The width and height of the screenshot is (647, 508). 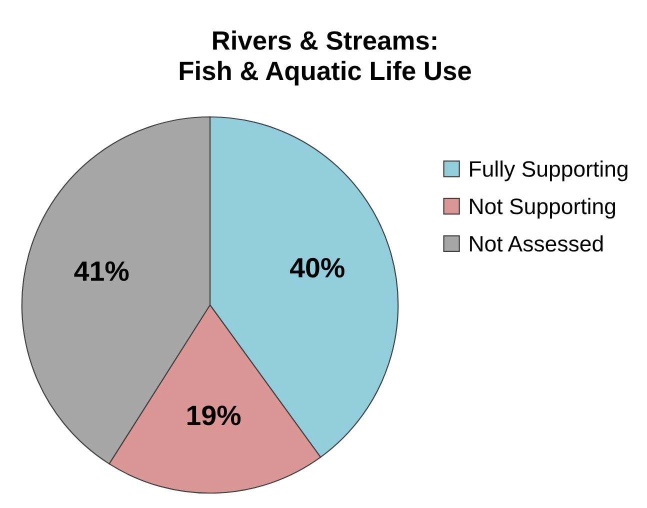 What do you see at coordinates (549, 171) in the screenshot?
I see `legend-label: Fully Supporting` at bounding box center [549, 171].